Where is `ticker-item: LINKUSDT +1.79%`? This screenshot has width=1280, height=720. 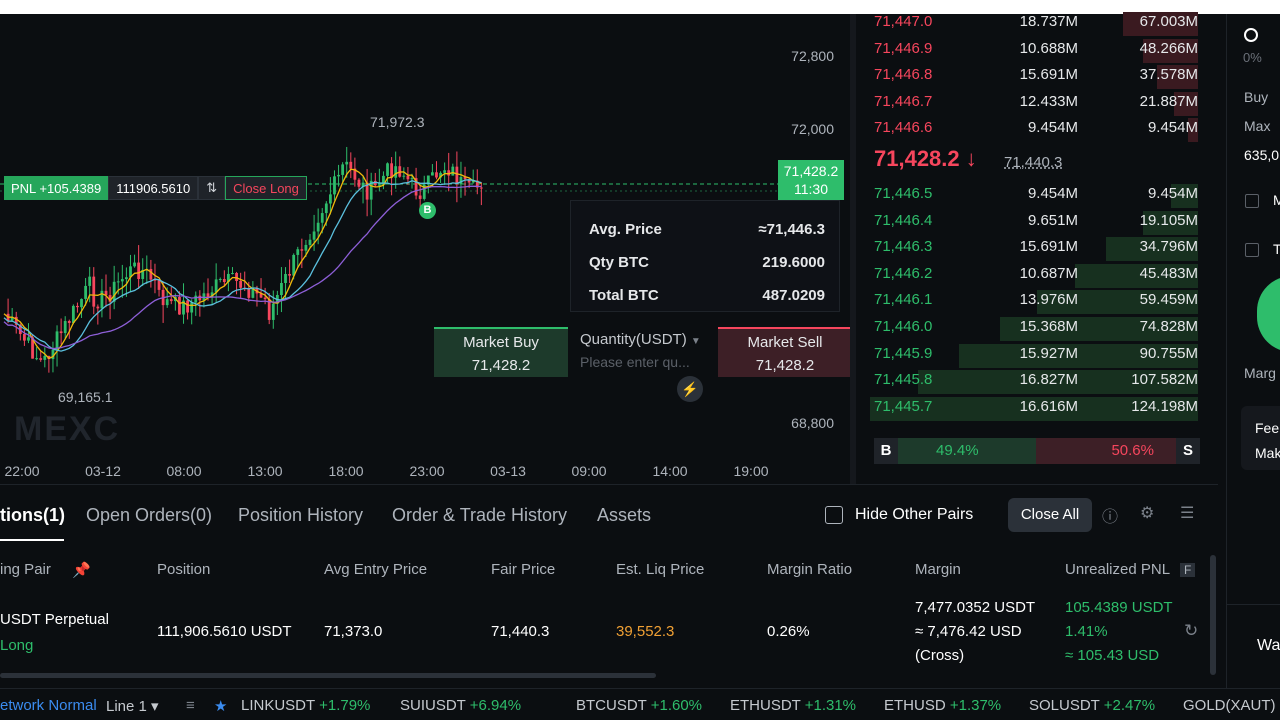
ticker-item: LINKUSDT +1.79% is located at coordinates (305, 705).